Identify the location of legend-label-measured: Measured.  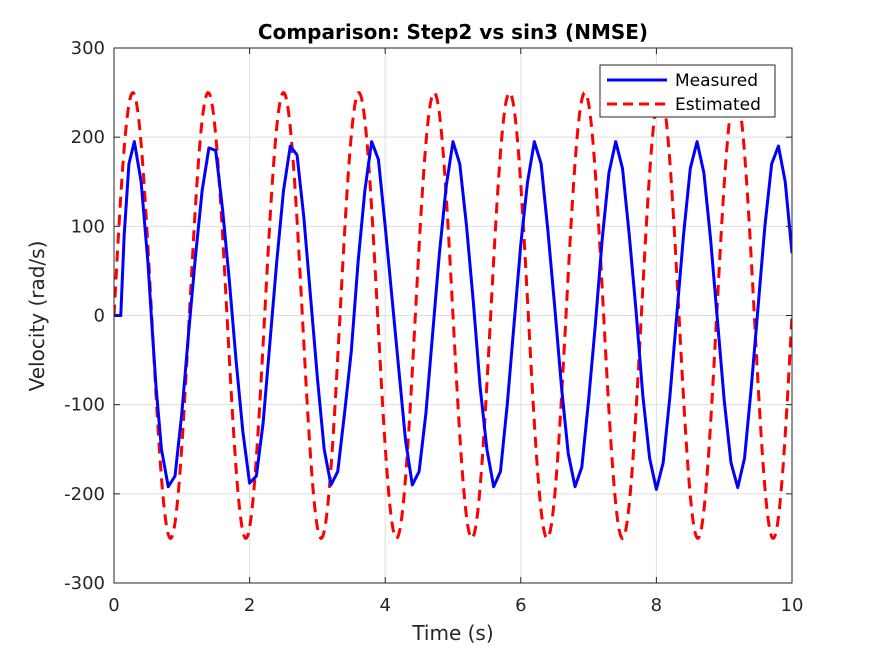
(716, 81).